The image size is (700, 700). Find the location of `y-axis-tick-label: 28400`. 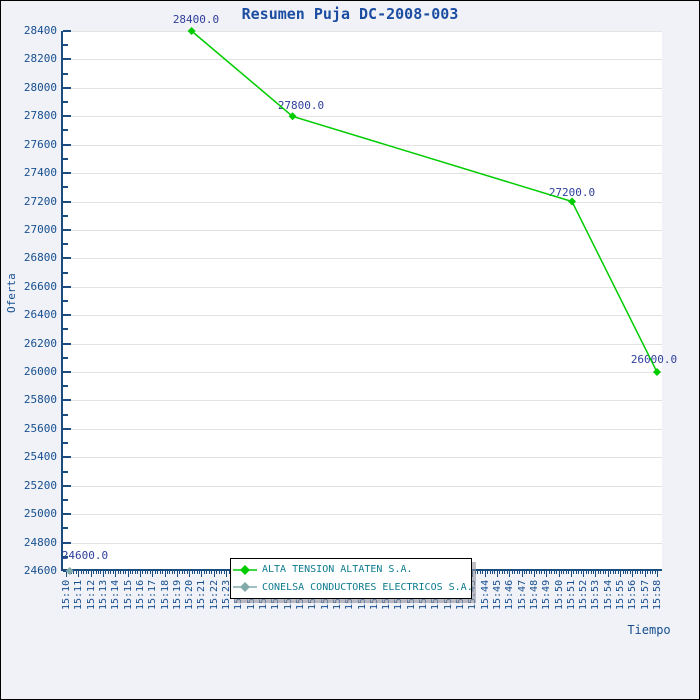

y-axis-tick-label: 28400 is located at coordinates (40, 30).